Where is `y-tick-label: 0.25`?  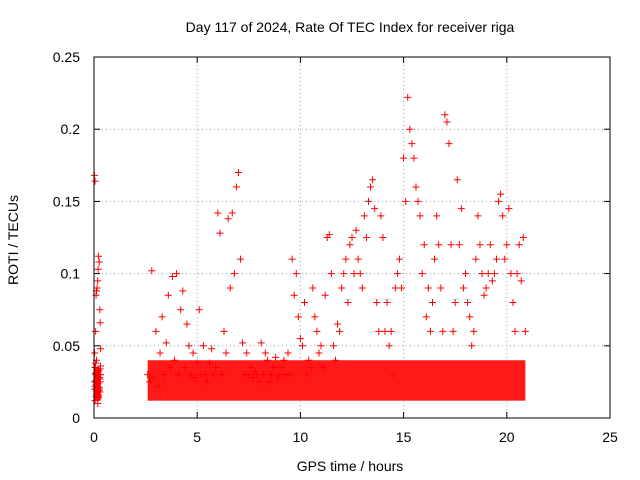 y-tick-label: 0.25 is located at coordinates (66, 57).